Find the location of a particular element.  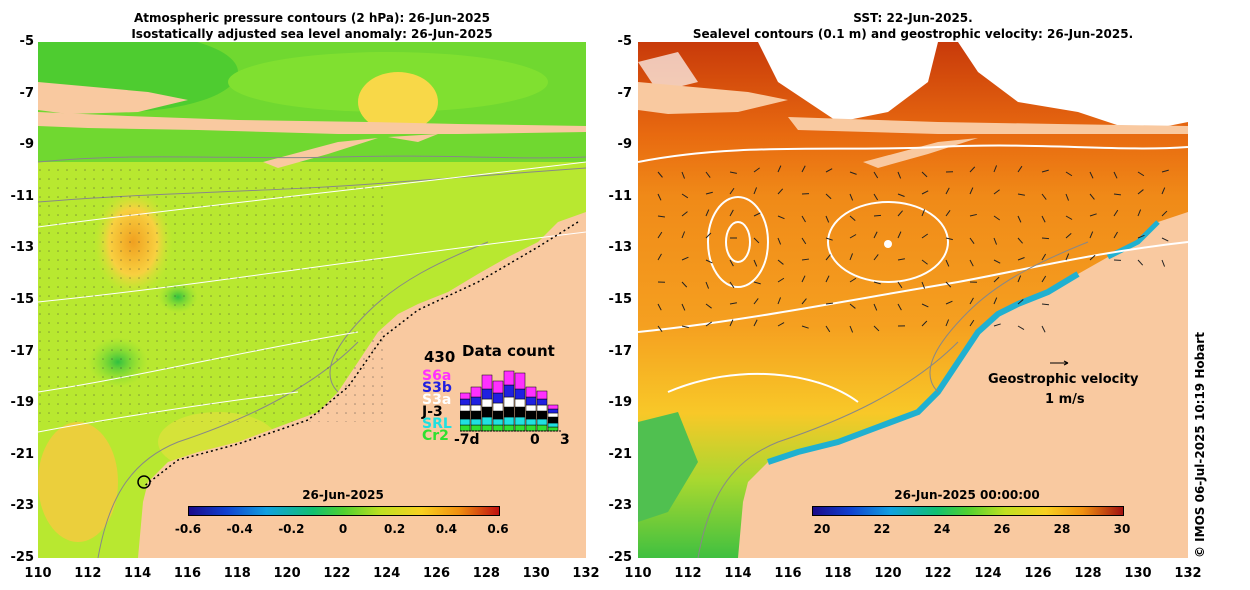

right-xtick-2: 114 is located at coordinates (738, 573).